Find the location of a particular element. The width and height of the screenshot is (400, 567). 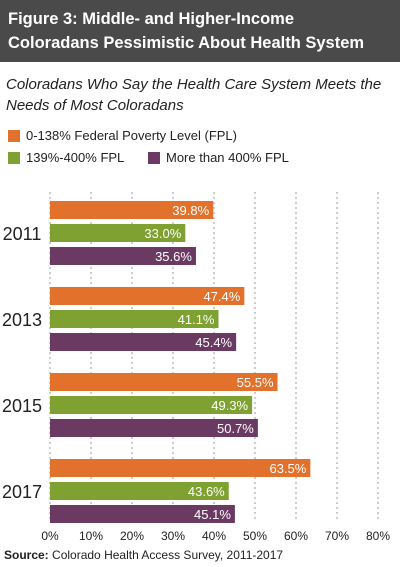

x-tick-label: 10% is located at coordinates (91, 534).